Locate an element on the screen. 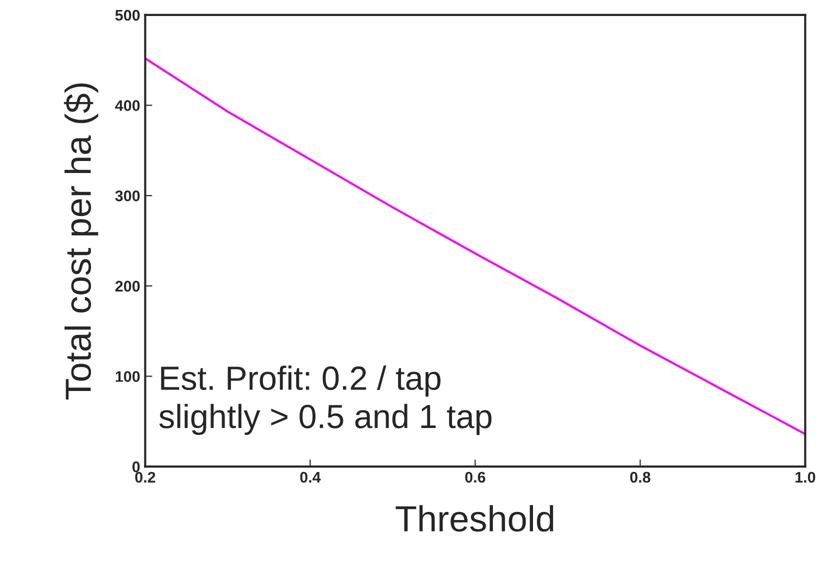  y-axis-title: Total cost per ha ($) is located at coordinates (81, 241).